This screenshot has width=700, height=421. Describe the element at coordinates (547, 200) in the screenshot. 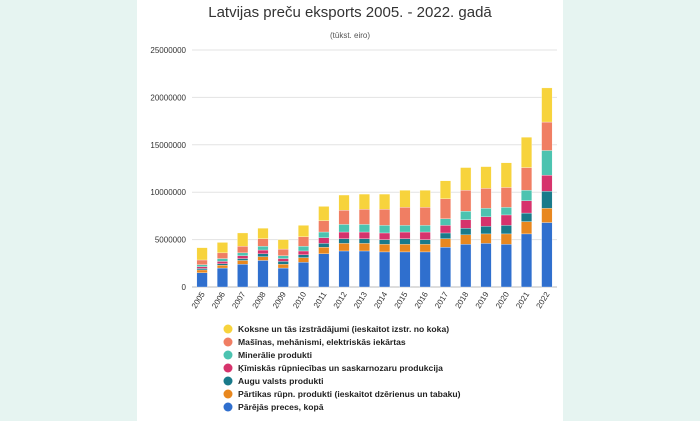

I see `bar-segment-2022-s2` at that location.